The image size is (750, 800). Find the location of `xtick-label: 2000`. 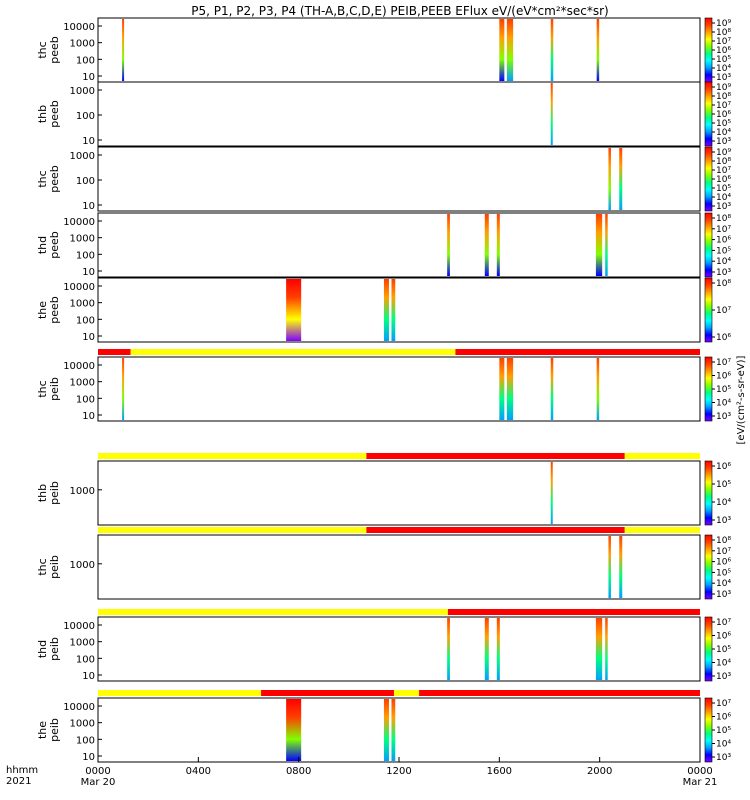

xtick-label: 2000 is located at coordinates (599, 771).